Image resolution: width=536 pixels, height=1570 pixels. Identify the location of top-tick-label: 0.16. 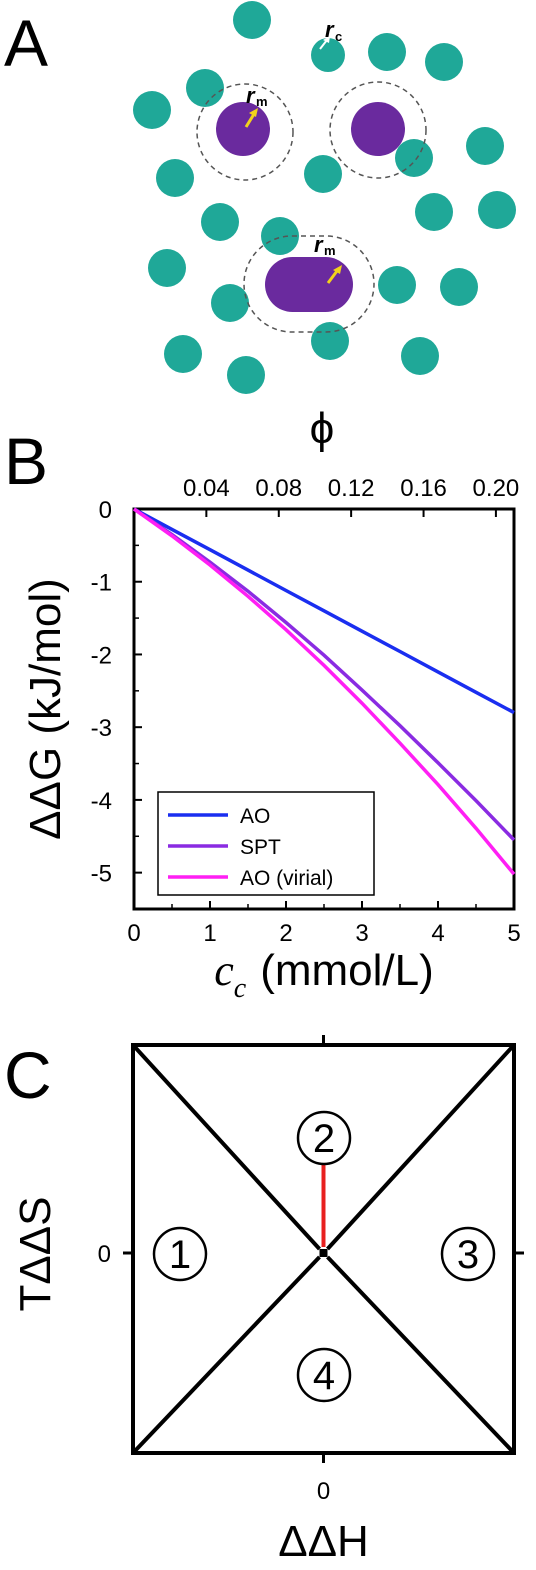
(423, 488).